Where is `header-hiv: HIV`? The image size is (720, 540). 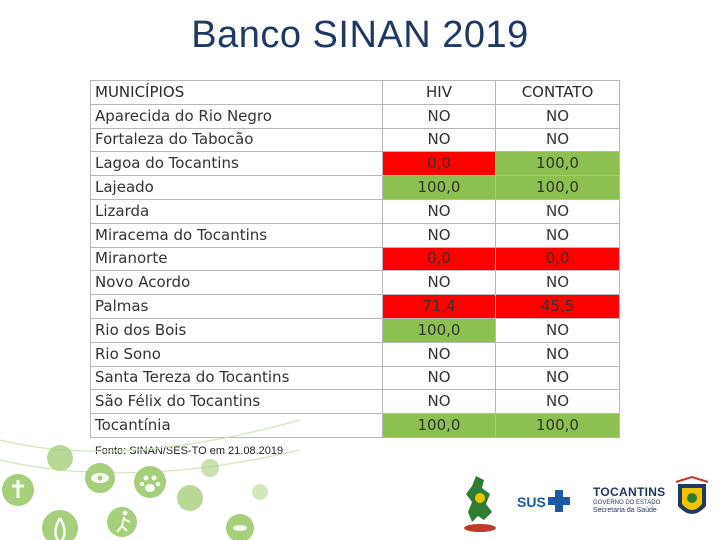 header-hiv: HIV is located at coordinates (439, 92).